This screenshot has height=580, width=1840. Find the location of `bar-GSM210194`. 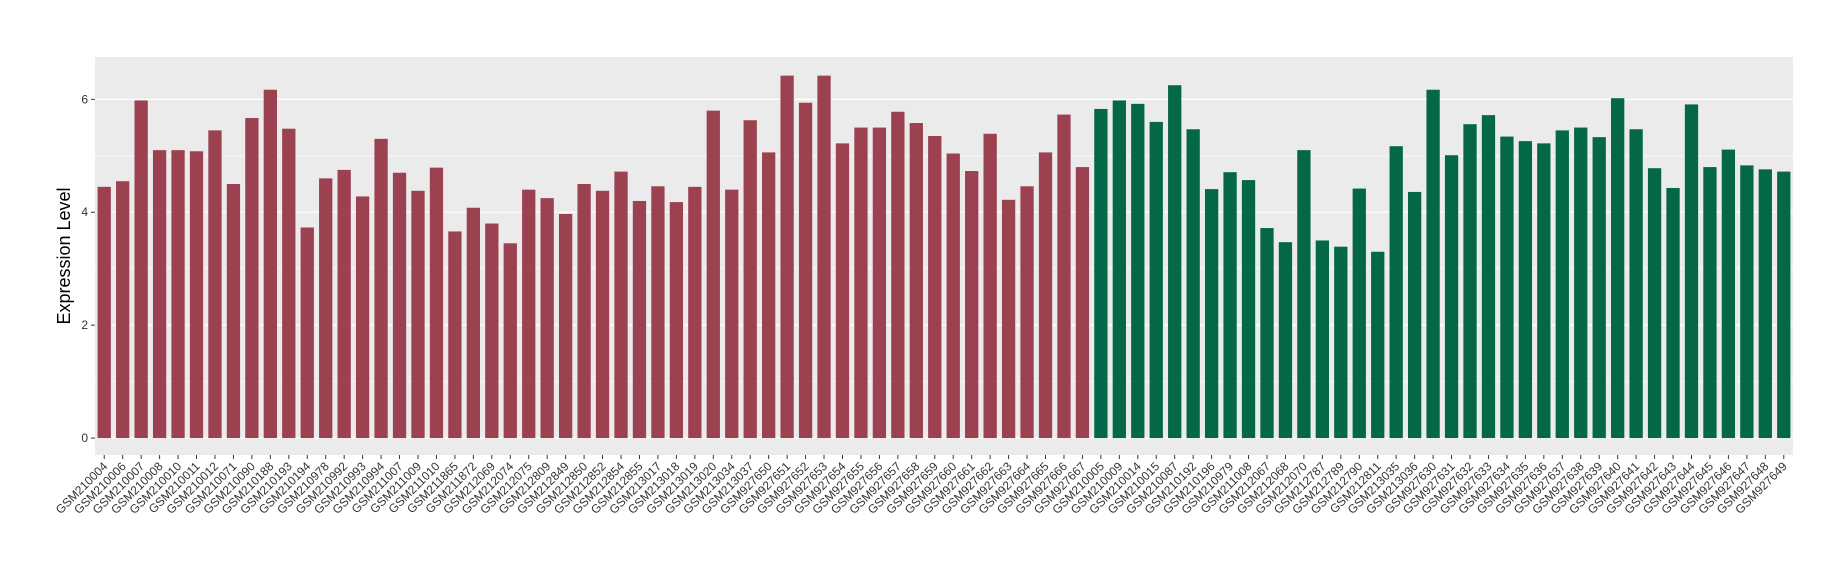

bar-GSM210194 is located at coordinates (307, 333).